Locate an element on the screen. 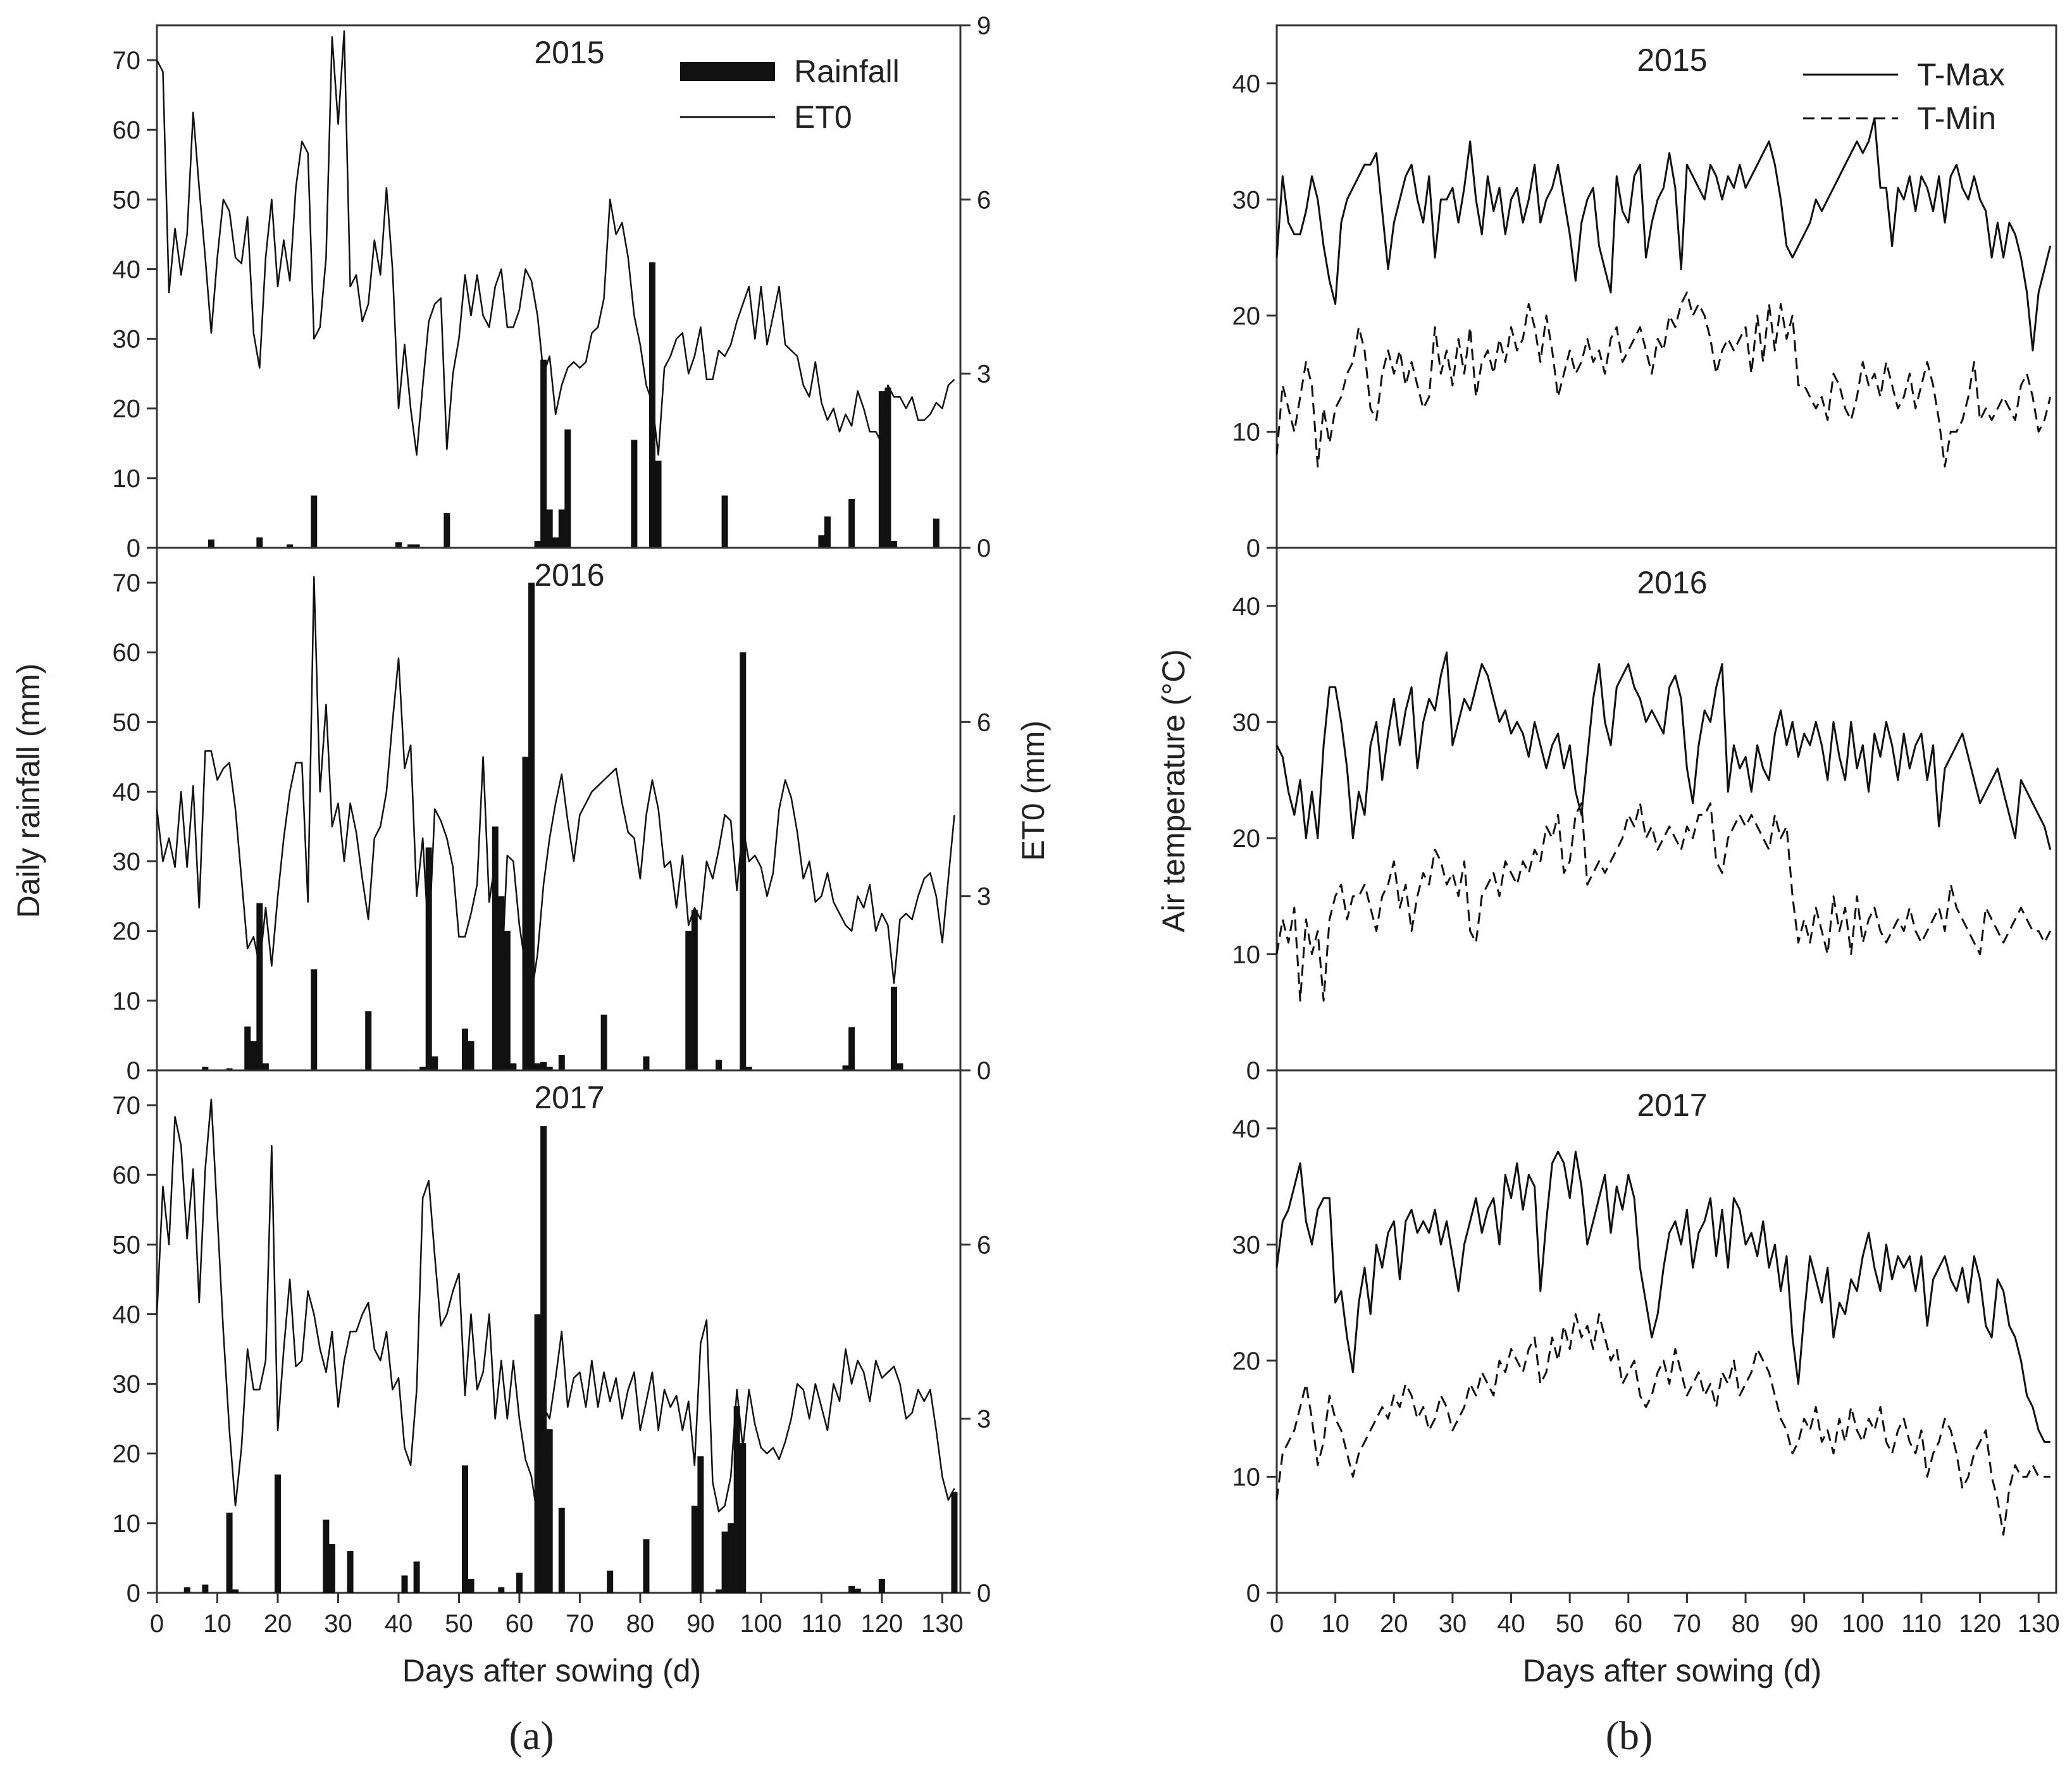 The width and height of the screenshot is (2072, 1770). panel-b-subplot-2016: 0 10 20 30 40 2016 is located at coordinates (1644, 816).